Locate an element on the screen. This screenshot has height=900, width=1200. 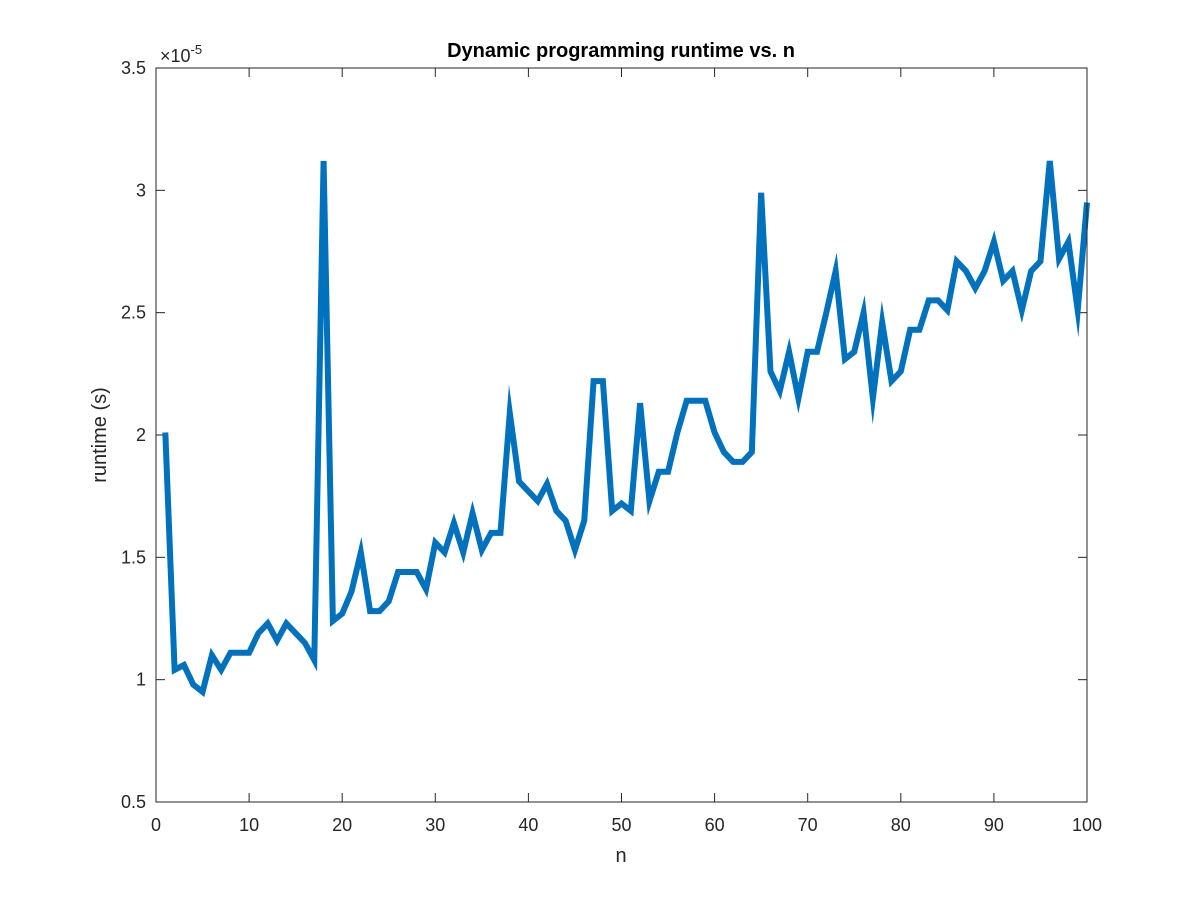
chart-title: Dynamic programming runtime vs. n is located at coordinates (621, 51).